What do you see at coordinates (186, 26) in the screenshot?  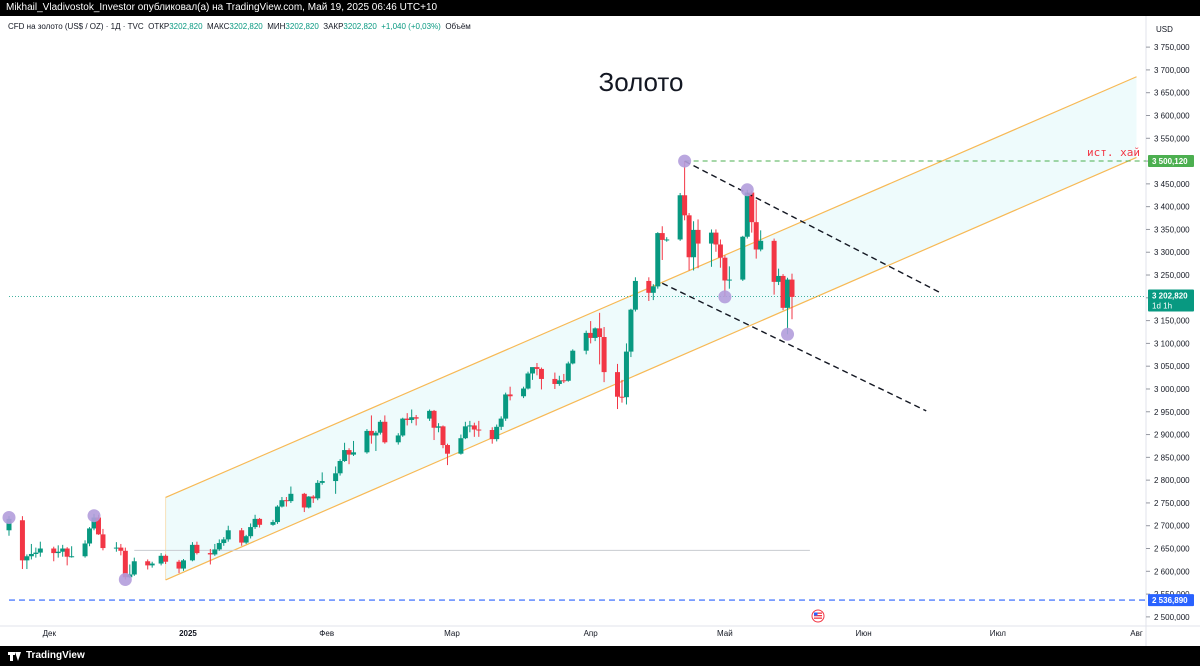 I see `open-value: 3202,820` at bounding box center [186, 26].